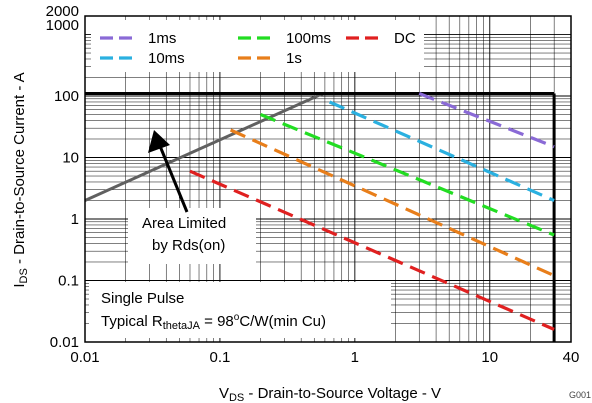  Describe the element at coordinates (236, 397) in the screenshot. I see `x-axis-title-sub: DS` at that location.